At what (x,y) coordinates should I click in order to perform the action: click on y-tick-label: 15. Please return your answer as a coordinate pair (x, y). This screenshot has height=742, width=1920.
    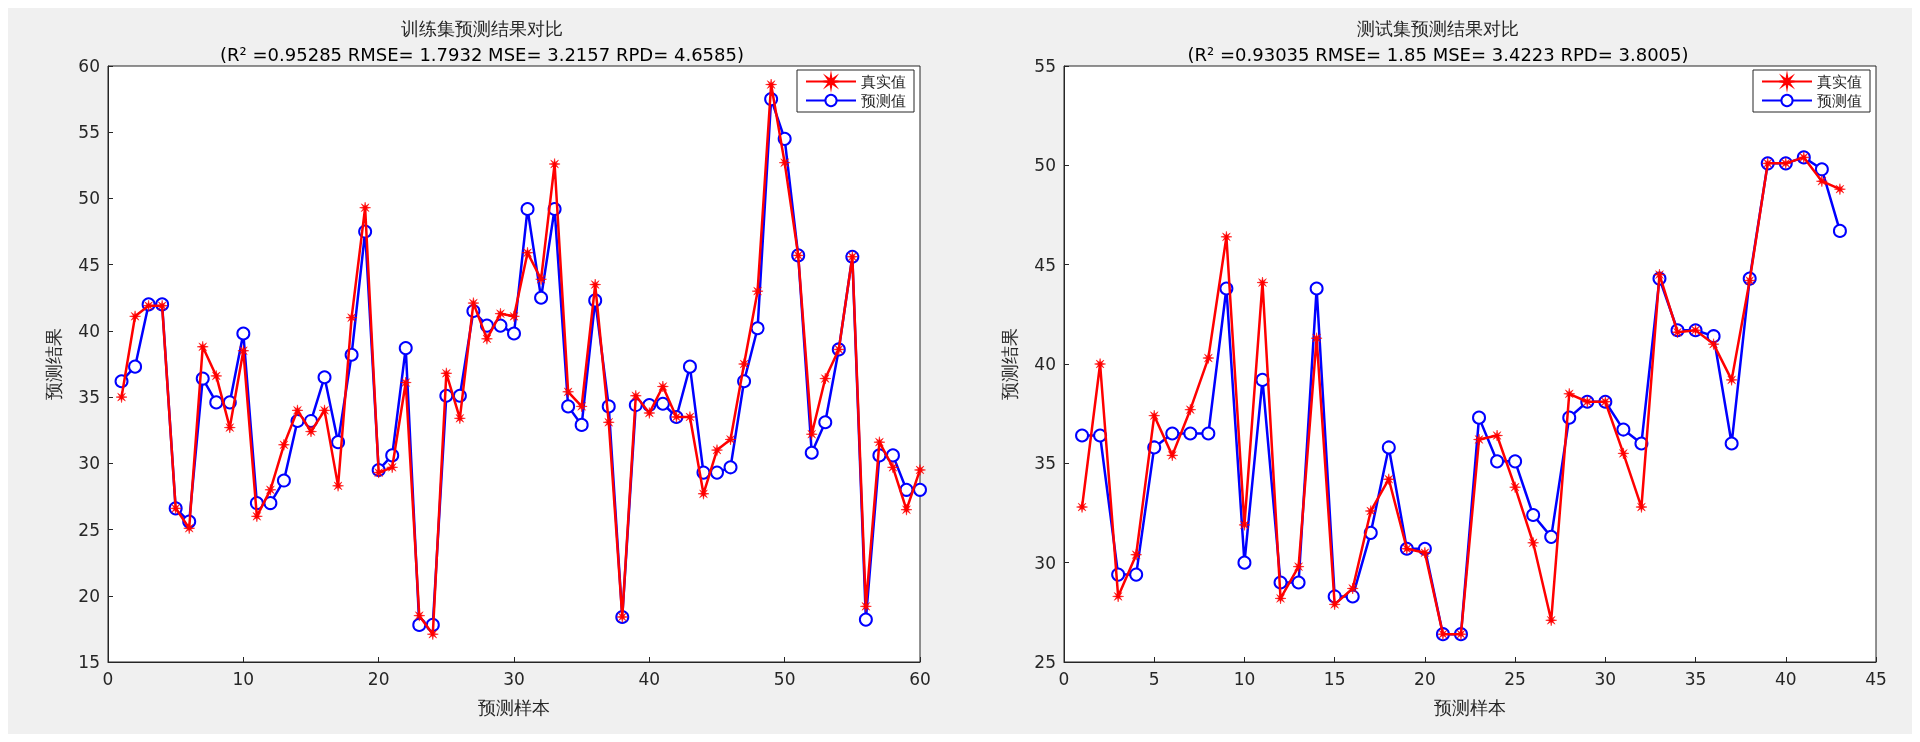
    Looking at the image, I should click on (89, 662).